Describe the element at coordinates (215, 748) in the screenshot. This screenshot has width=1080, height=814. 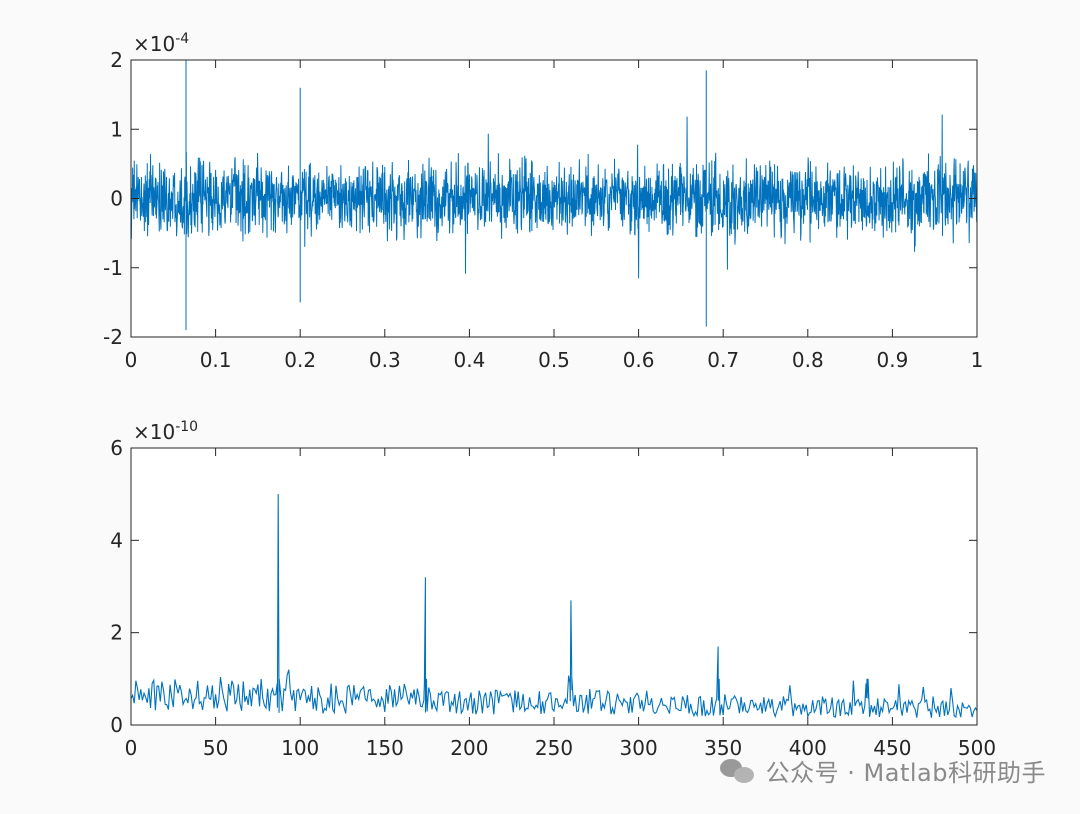
I see `x-tick-label: 50` at that location.